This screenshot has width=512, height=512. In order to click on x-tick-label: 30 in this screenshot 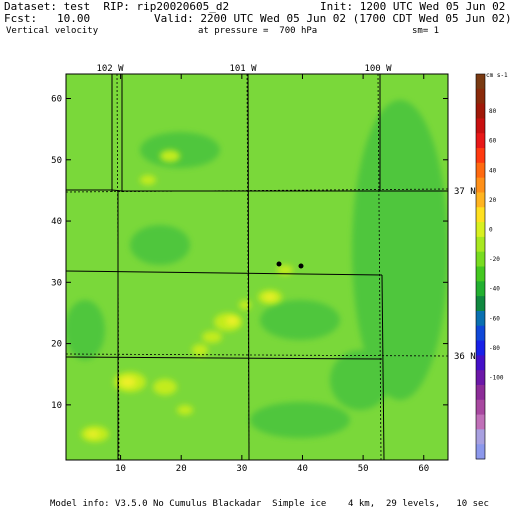, I will do `click(241, 469)`.